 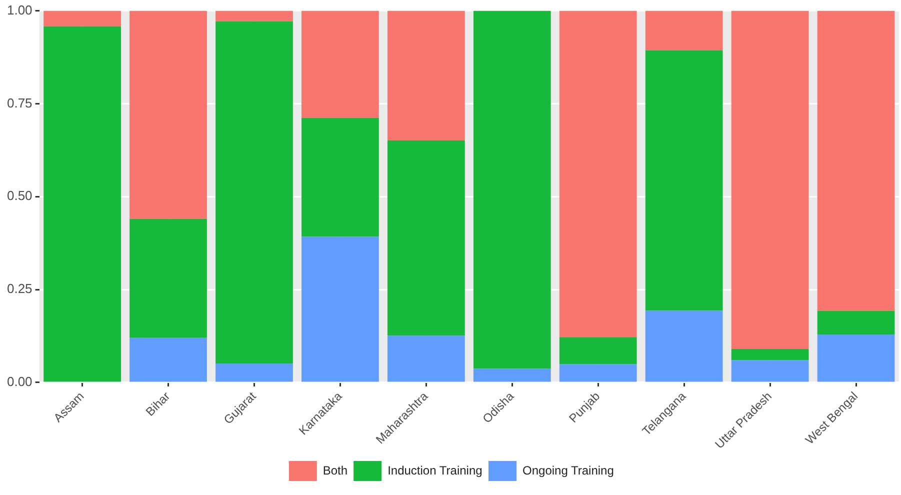 I want to click on y-tick-label: 0.75, so click(x=19, y=102).